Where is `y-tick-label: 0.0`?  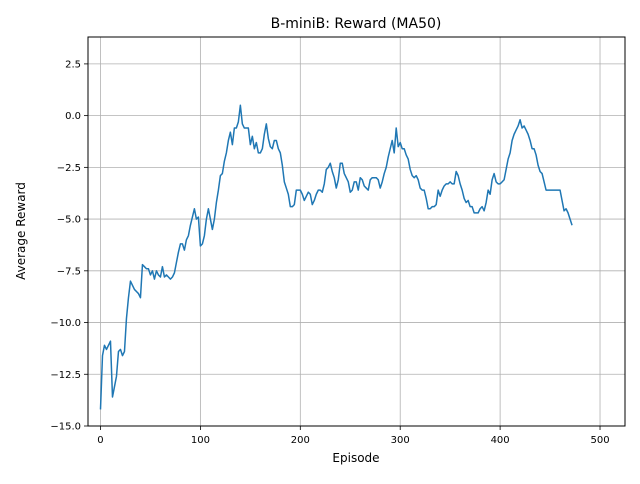 y-tick-label: 0.0 is located at coordinates (73, 116).